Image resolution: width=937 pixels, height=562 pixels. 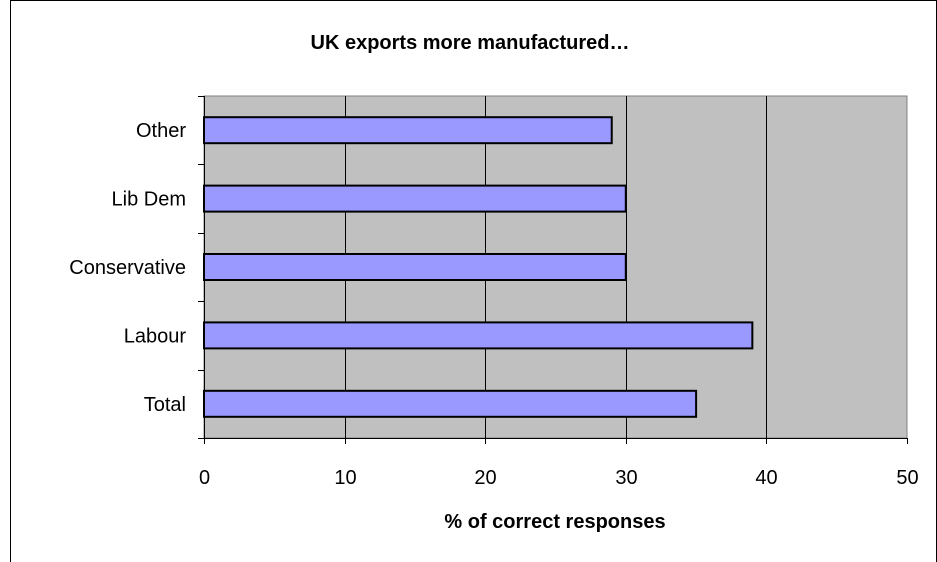 I want to click on x-tick-label: 0, so click(x=204, y=478).